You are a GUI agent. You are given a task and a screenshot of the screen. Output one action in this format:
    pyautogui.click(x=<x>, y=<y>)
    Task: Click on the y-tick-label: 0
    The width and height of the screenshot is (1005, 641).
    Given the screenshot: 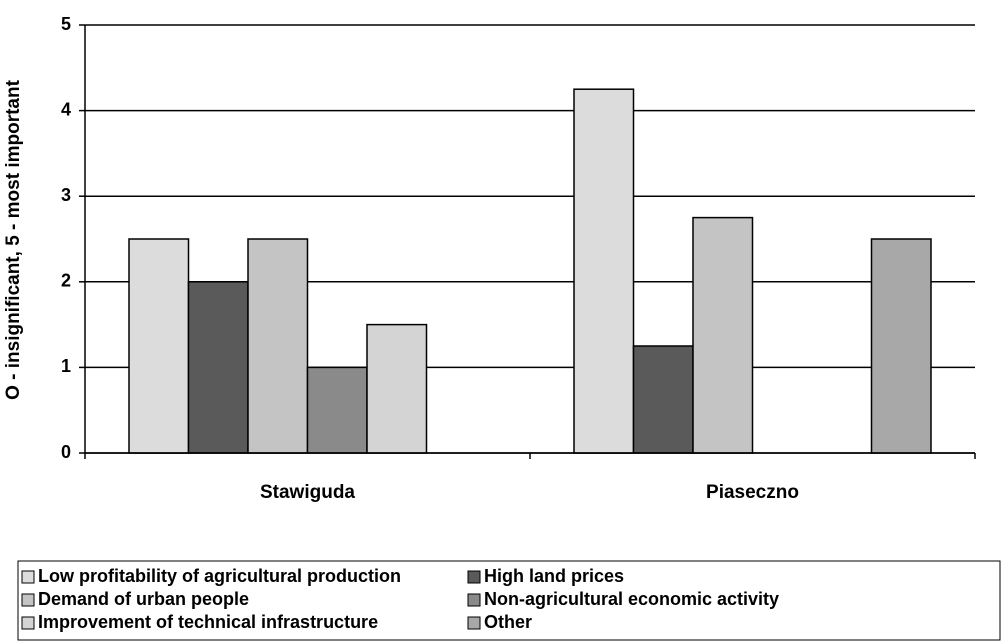 What is the action you would take?
    pyautogui.click(x=66, y=452)
    